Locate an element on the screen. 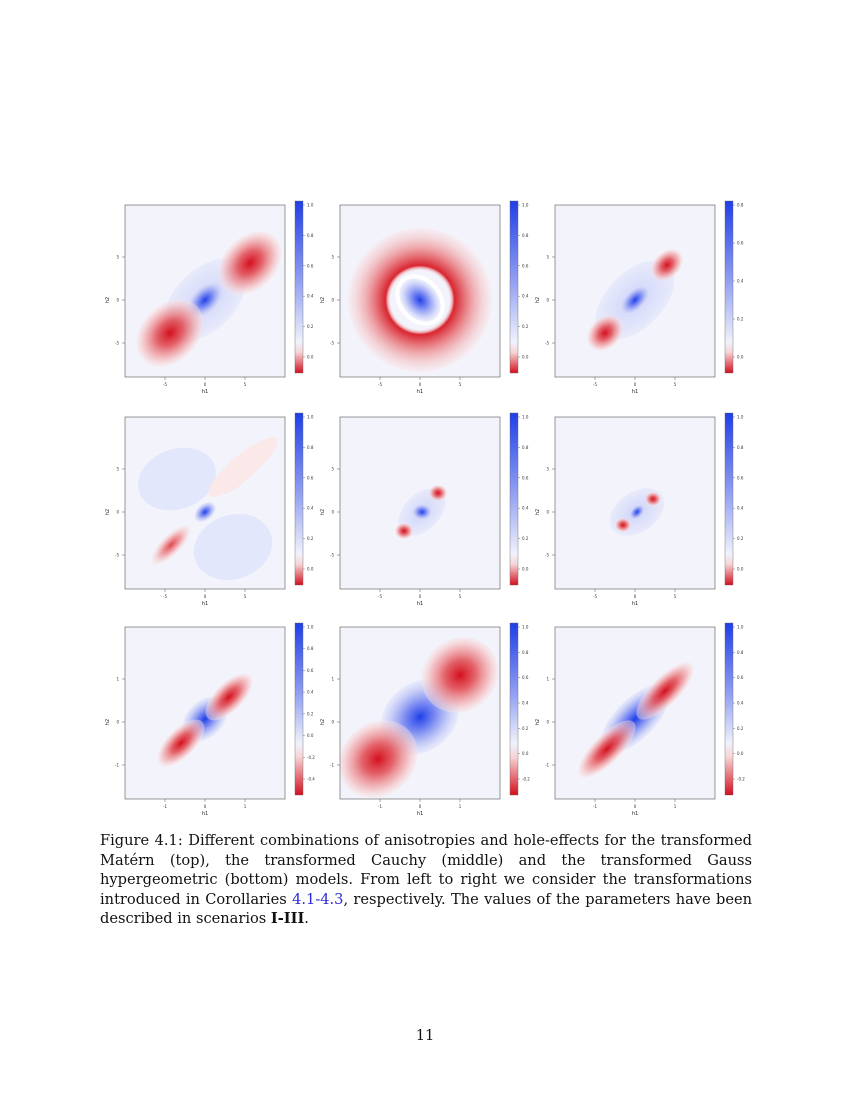 The width and height of the screenshot is (850, 1100). contour-panel-cauchy-c41: -5 0 5 h1 5 0 -5 h2 1.0 0.8 0.6 0.4 0.2 0.0 is located at coordinates (209, 509).